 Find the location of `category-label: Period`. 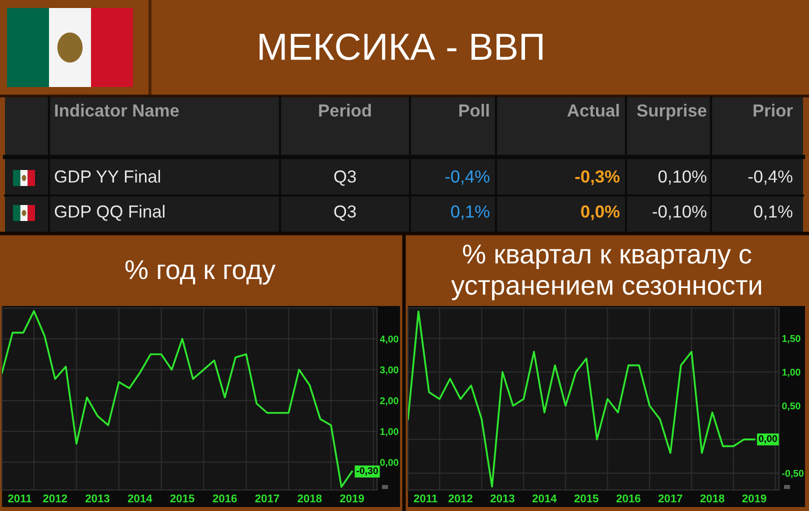

category-label: Period is located at coordinates (345, 110).